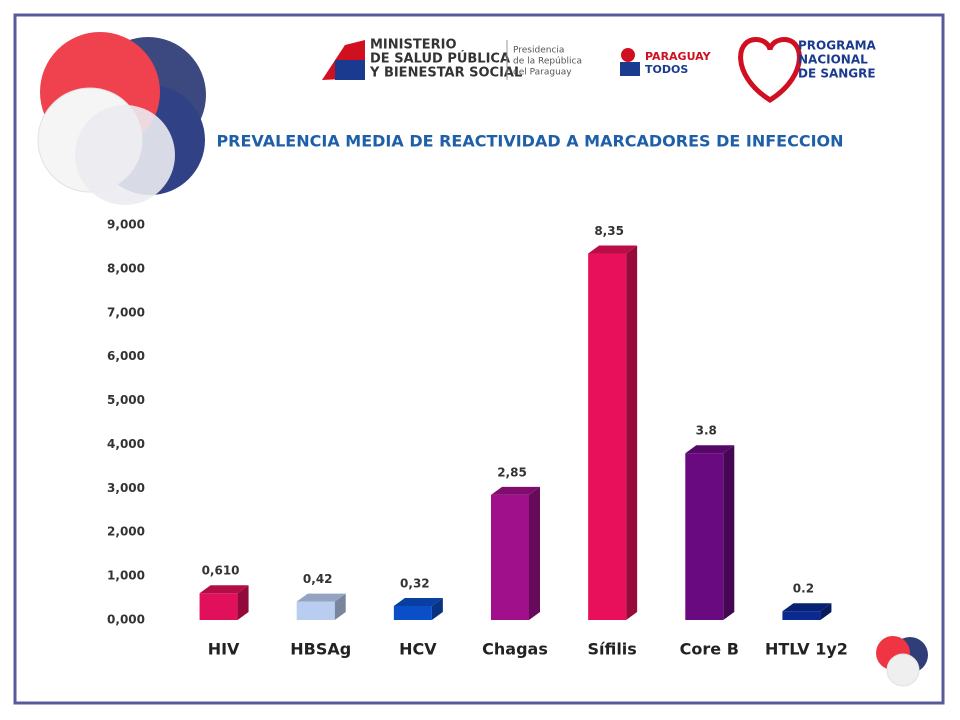  What do you see at coordinates (126, 268) in the screenshot?
I see `y-tick-label: 8,000` at bounding box center [126, 268].